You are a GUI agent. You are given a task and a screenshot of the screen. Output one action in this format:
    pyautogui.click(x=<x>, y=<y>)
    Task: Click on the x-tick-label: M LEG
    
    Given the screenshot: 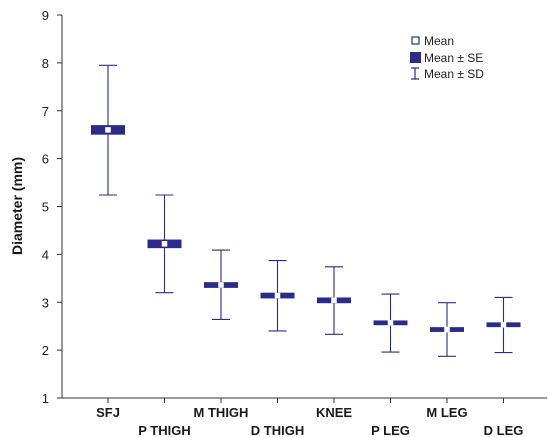 What is the action you would take?
    pyautogui.click(x=446, y=412)
    